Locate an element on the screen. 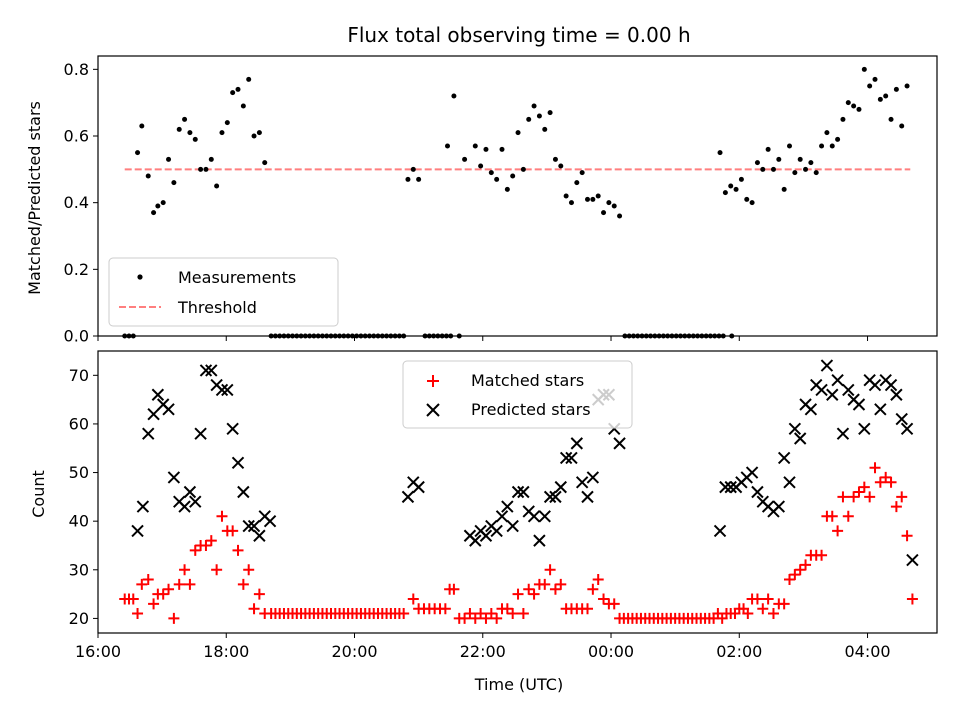  x-tick-label: 04:00 is located at coordinates (867, 651).